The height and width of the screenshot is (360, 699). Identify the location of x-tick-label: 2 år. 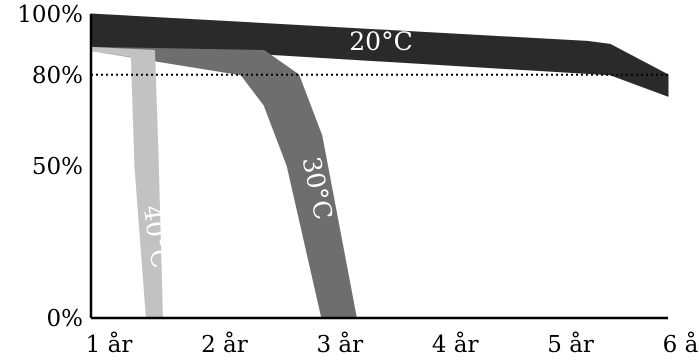
(224, 344).